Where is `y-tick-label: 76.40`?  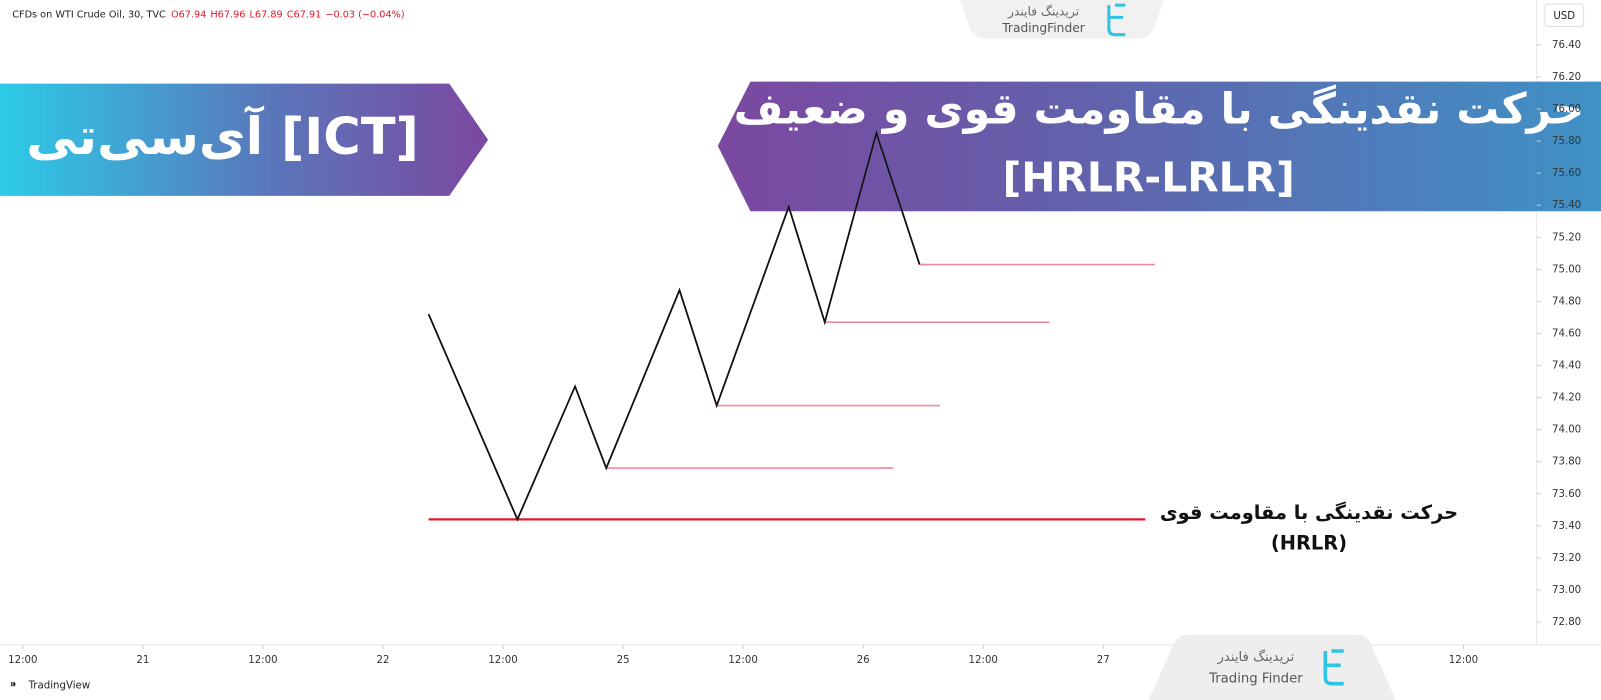
y-tick-label: 76.40 is located at coordinates (1566, 45).